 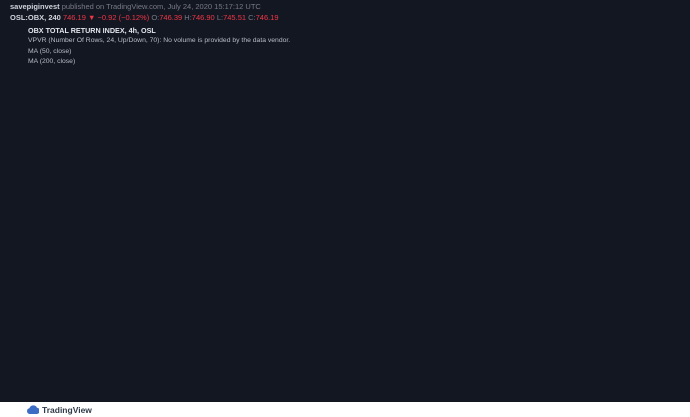 I want to click on footer-bar: TradingView, so click(x=345, y=409).